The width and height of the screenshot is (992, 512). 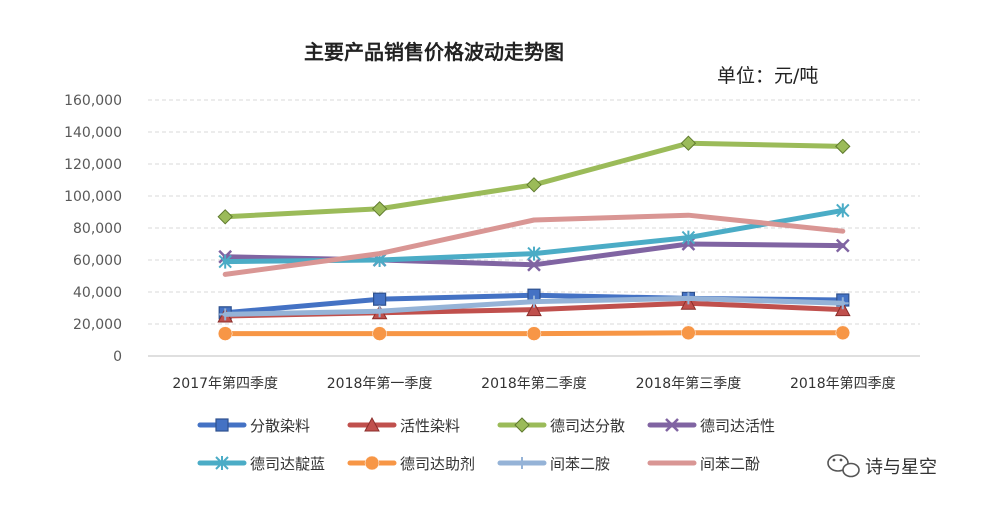 What do you see at coordinates (689, 383) in the screenshot?
I see `x-tick-label: 2018年第三季度` at bounding box center [689, 383].